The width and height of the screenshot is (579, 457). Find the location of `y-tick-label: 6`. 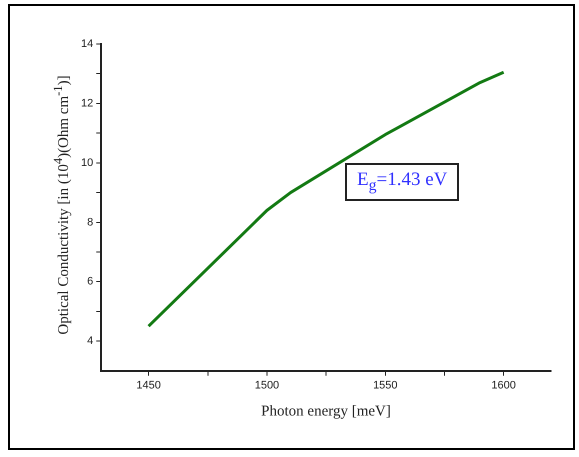

y-tick-label: 6 is located at coordinates (90, 282).